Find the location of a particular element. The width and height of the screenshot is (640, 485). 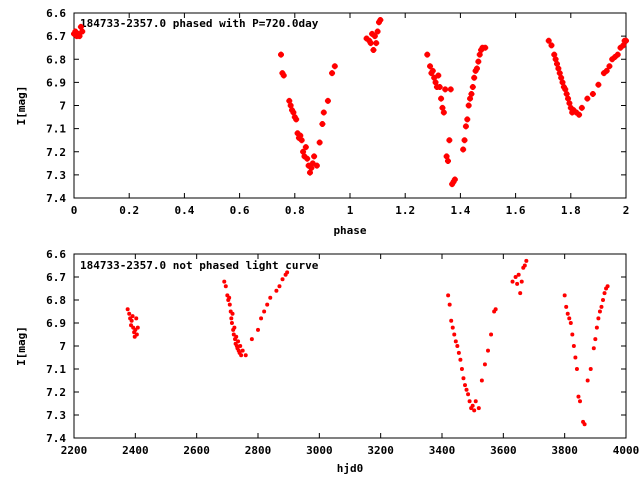

x-tick-label: 2200 is located at coordinates (74, 450).